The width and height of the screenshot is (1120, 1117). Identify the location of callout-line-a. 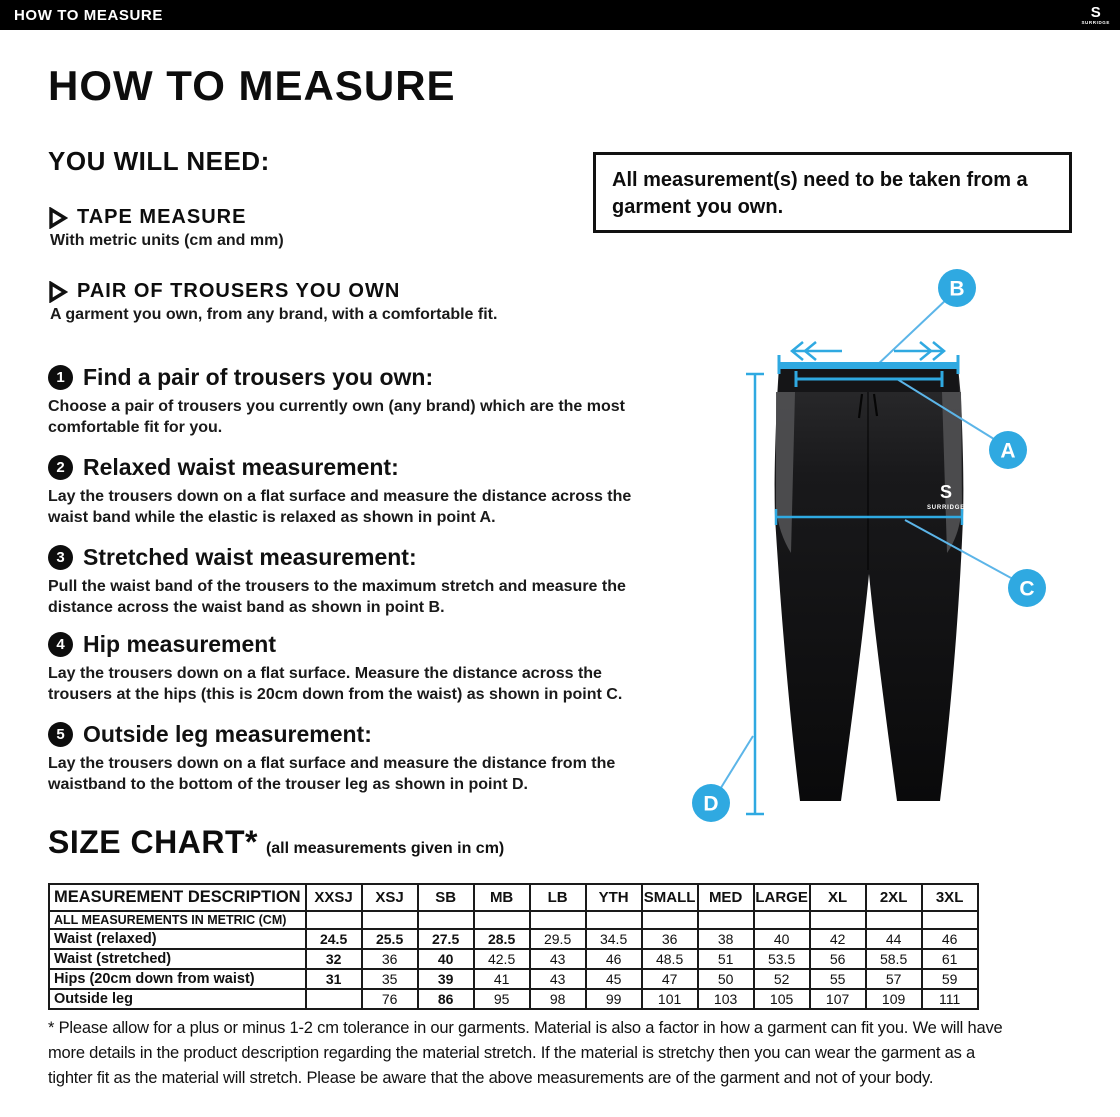
(949, 411).